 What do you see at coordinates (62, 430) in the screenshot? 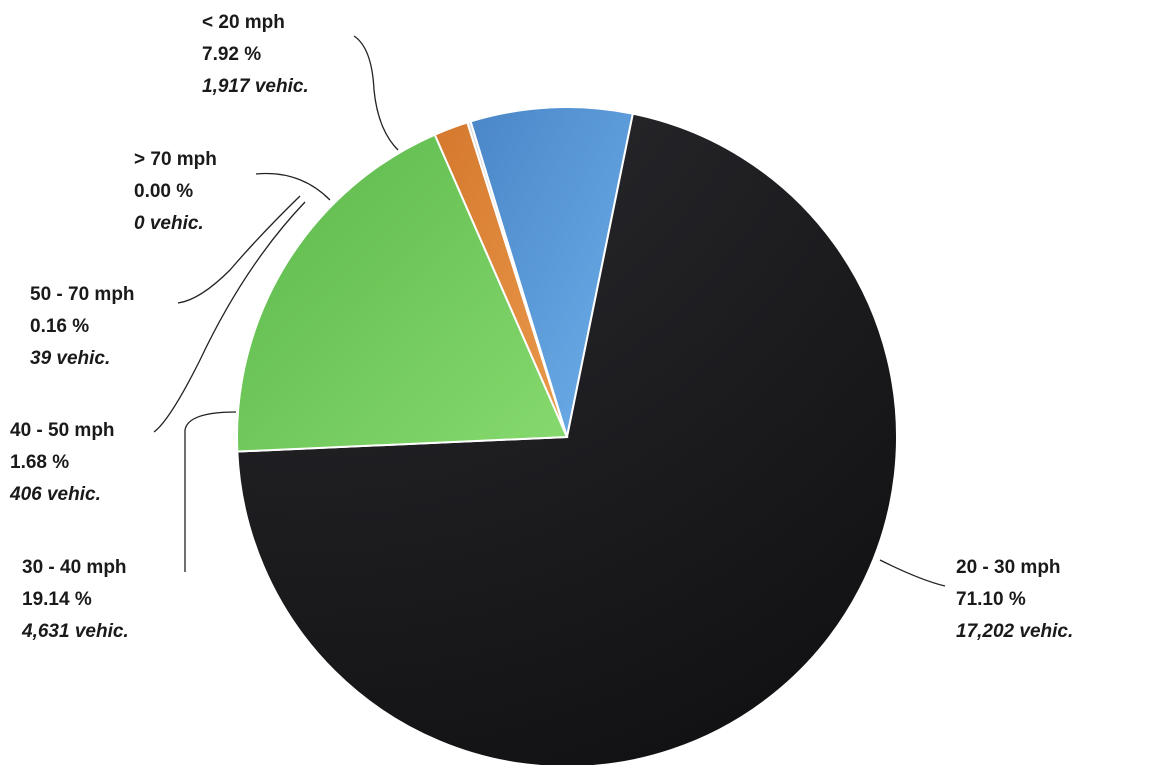
I see `slice-category-label: 40 - 50 mph` at bounding box center [62, 430].